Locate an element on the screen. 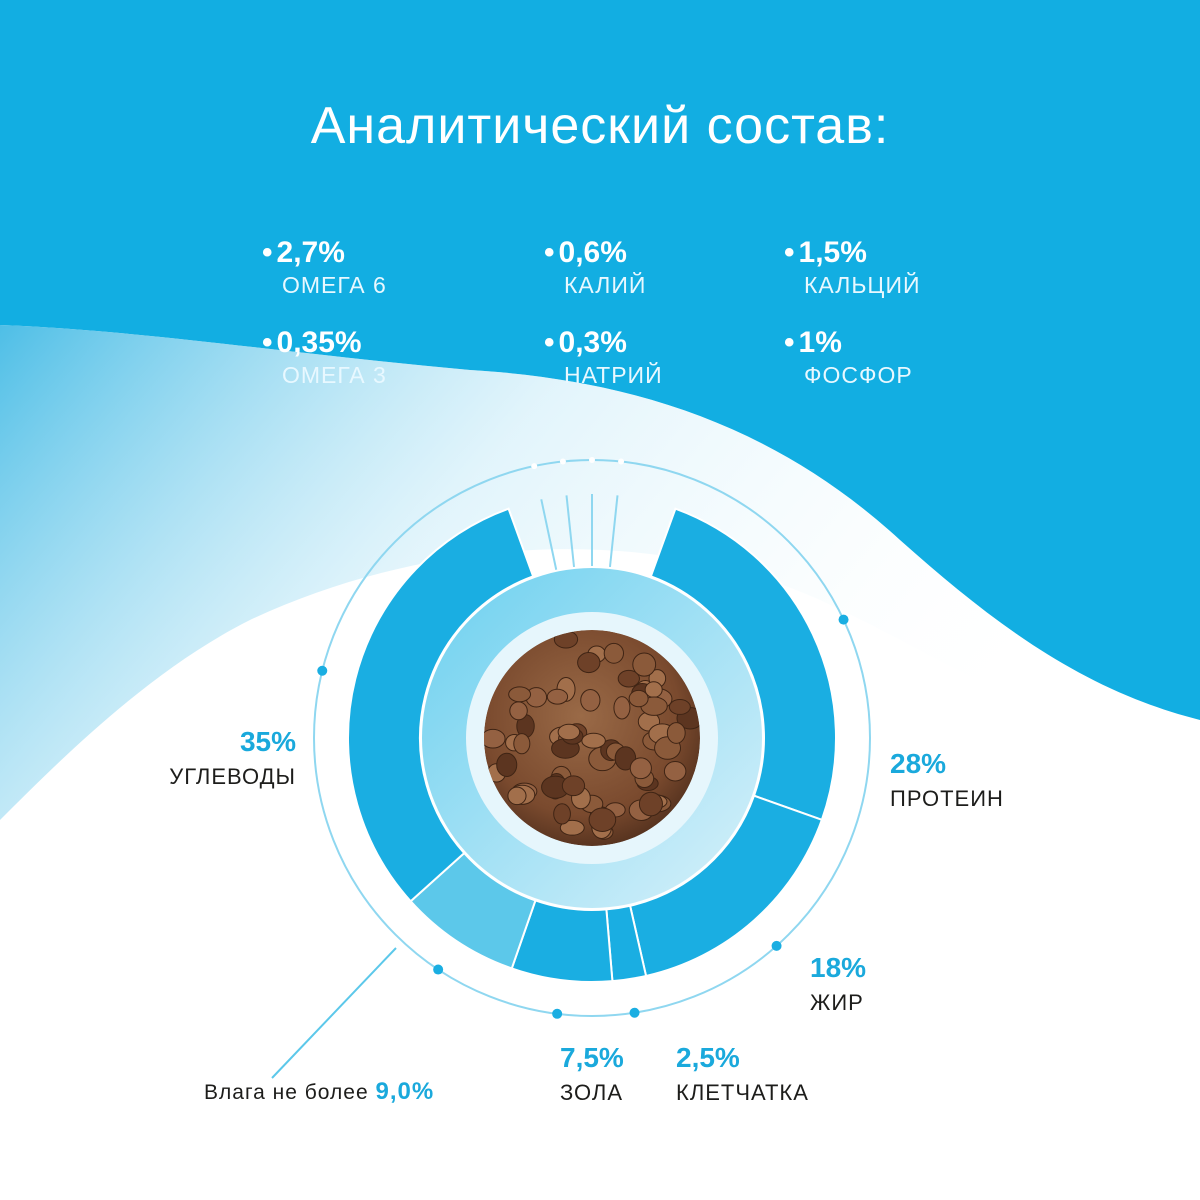 The image size is (1200, 1200). moisture-leader-line is located at coordinates (334, 1013).